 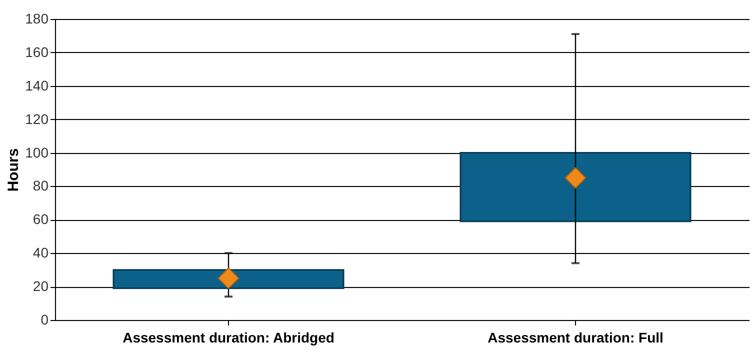 I want to click on y-tick-label: 0, so click(x=44, y=320).